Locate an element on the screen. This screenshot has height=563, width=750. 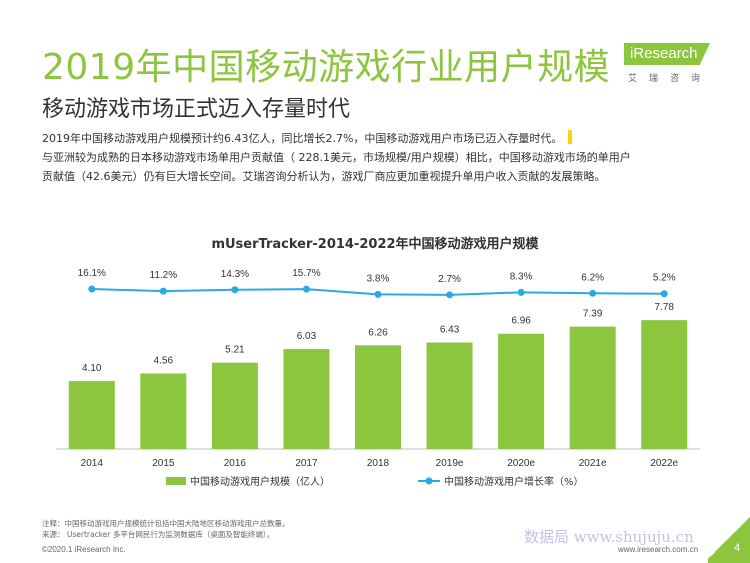
growth-point-2017 is located at coordinates (306, 289).